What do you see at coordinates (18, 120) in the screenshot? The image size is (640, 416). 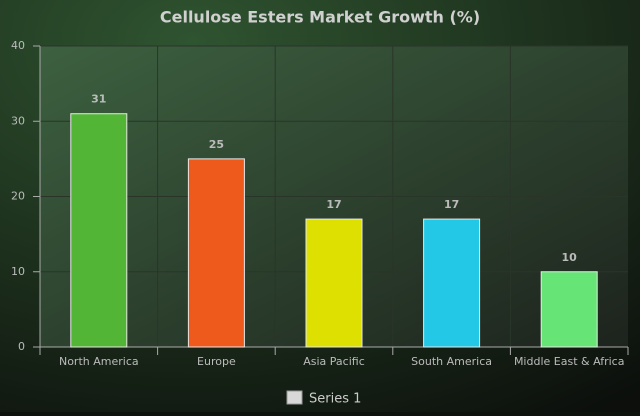 I see `y-tick-label: 30` at bounding box center [18, 120].